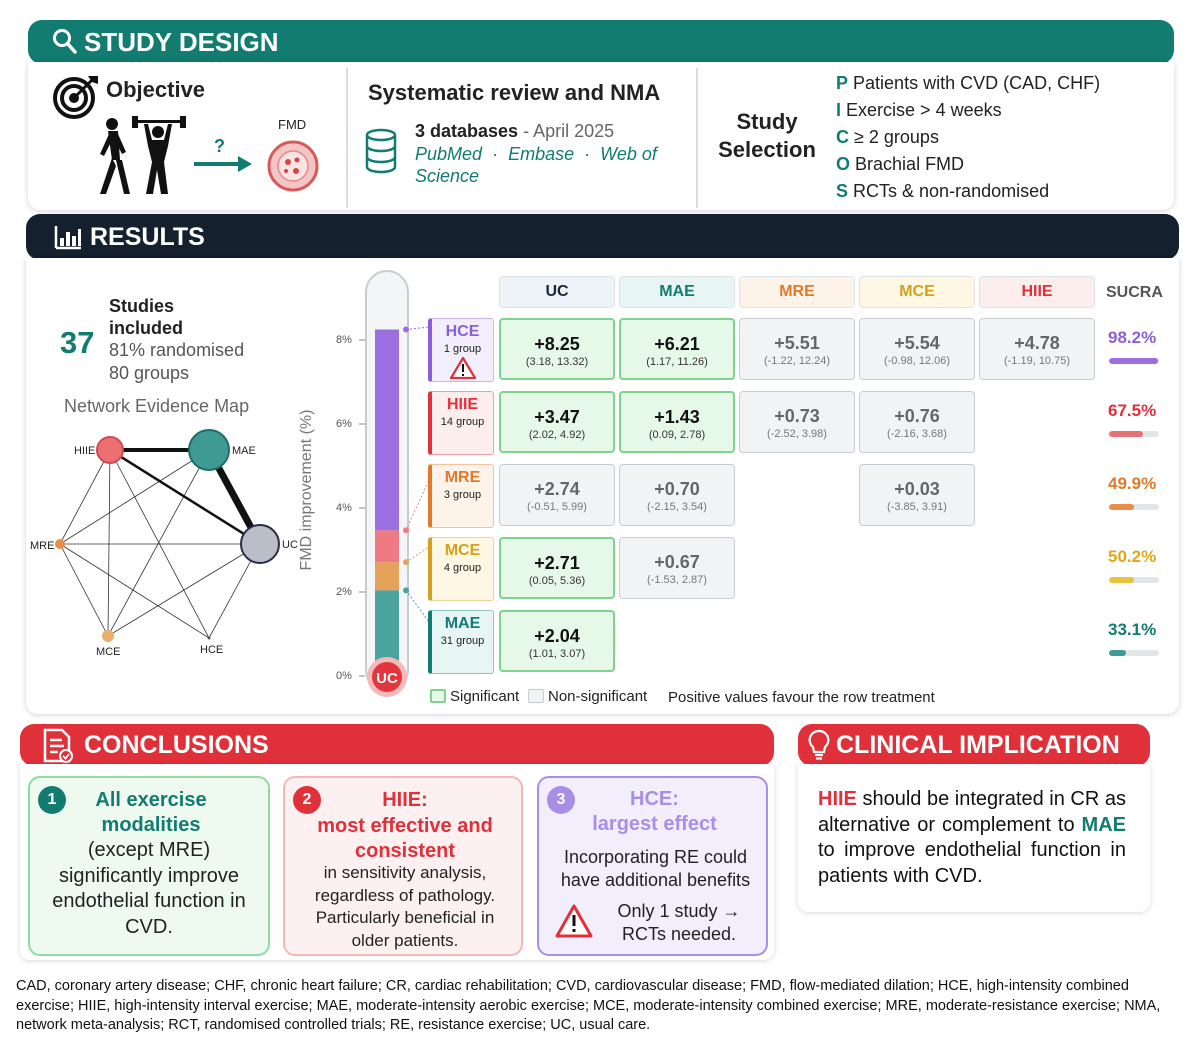 This screenshot has height=1047, width=1200. Describe the element at coordinates (1037, 292) in the screenshot. I see `col-hiie: HIIE` at that location.